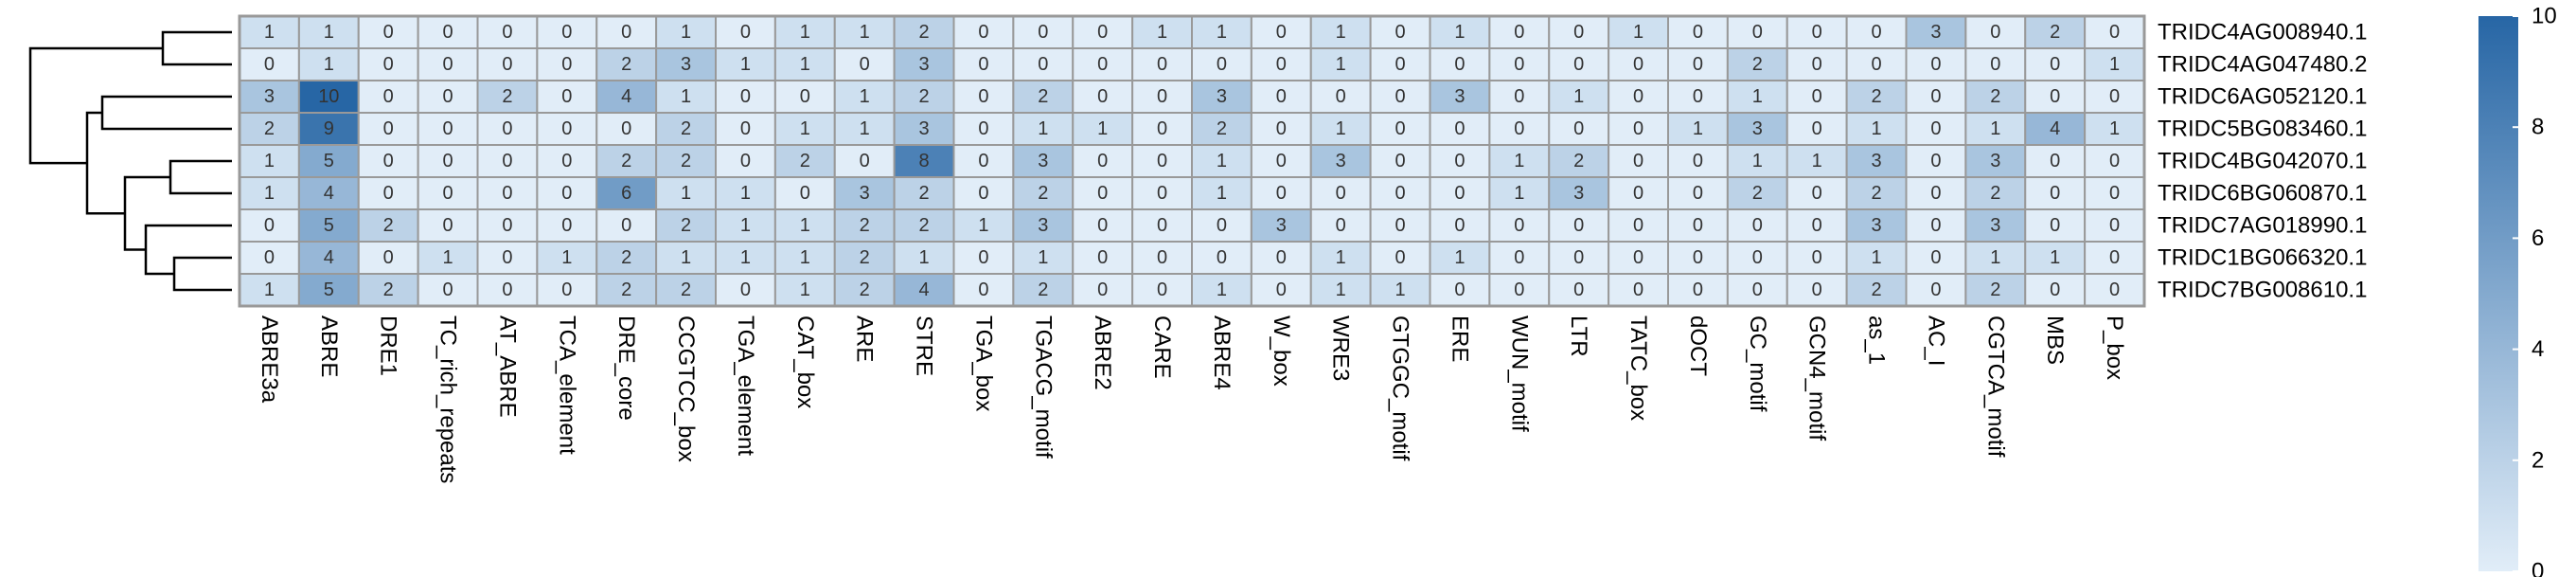 This screenshot has height=577, width=2576. I want to click on column-label: ABRE4, so click(1222, 353).